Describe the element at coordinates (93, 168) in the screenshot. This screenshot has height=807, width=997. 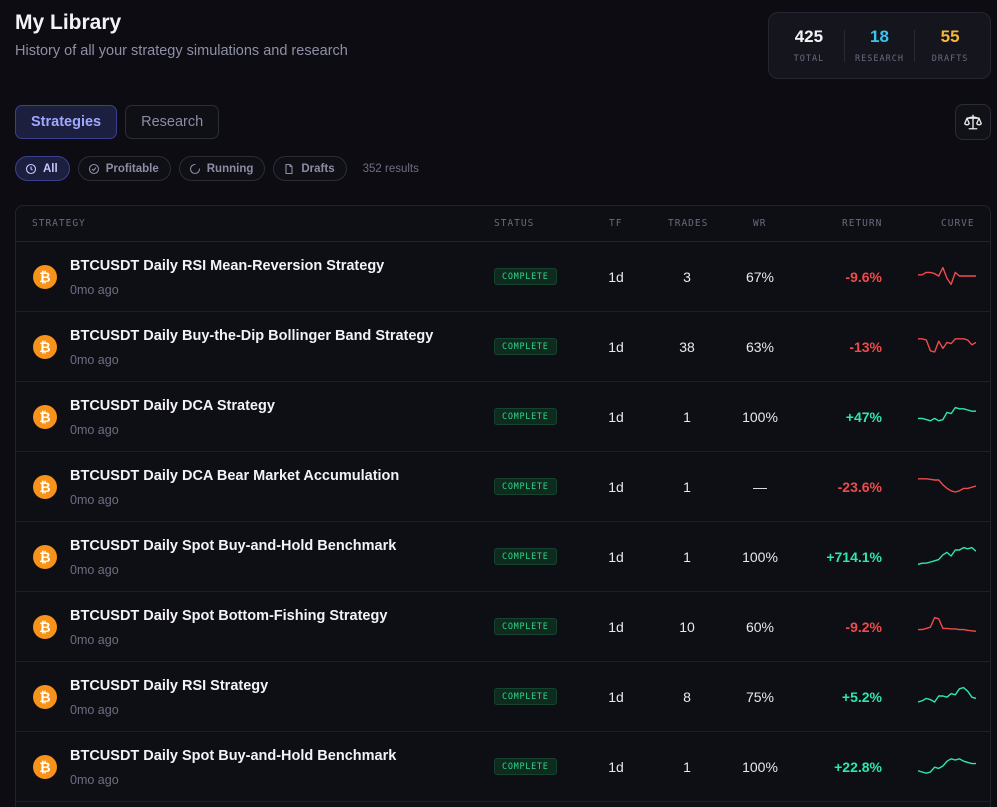
I see `check-circle-icon` at that location.